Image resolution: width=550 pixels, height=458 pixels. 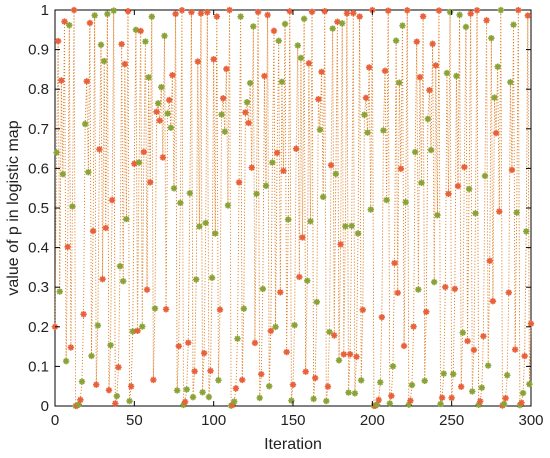 I want to click on x-tick-label: 0, so click(x=55, y=420).